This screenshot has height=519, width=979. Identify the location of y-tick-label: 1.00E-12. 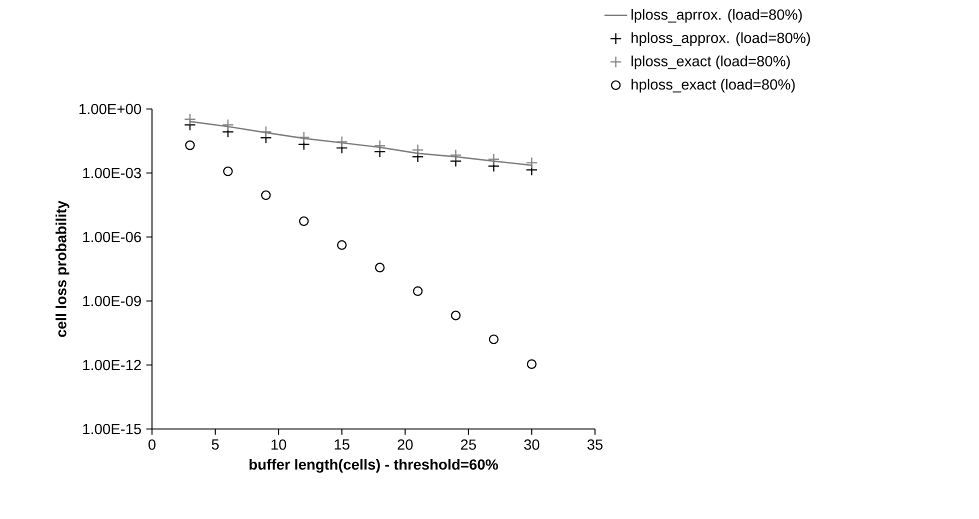
(112, 365).